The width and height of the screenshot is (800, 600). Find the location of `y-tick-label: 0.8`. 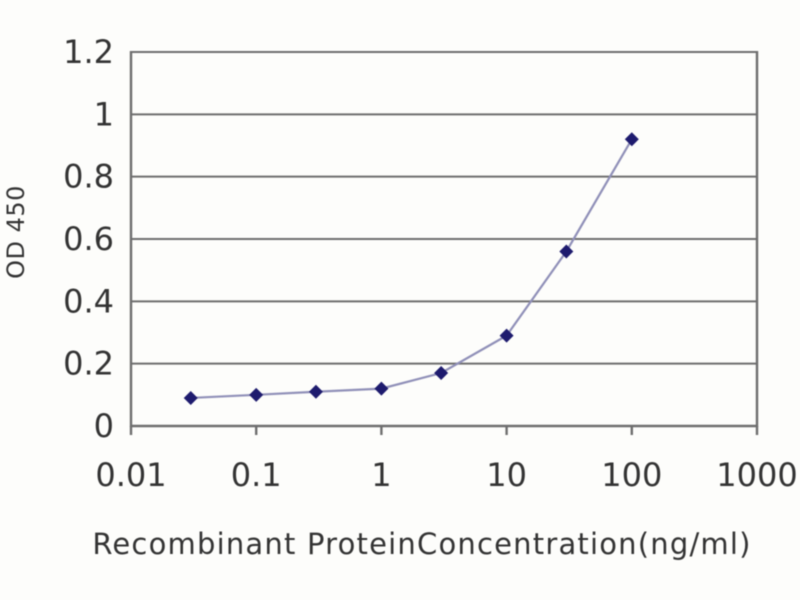

y-tick-label: 0.8 is located at coordinates (88, 177).